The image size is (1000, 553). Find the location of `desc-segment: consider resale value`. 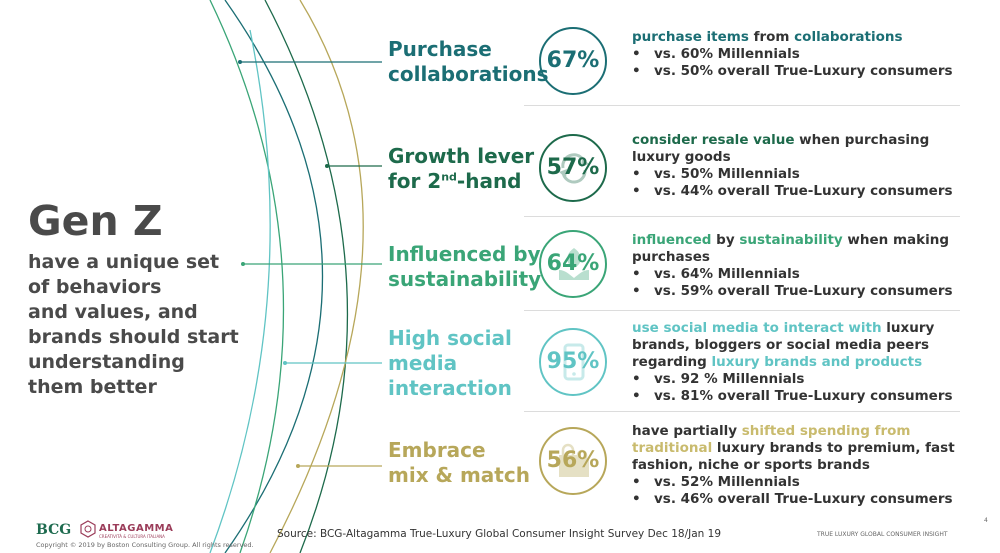

desc-segment: consider resale value is located at coordinates (713, 140).